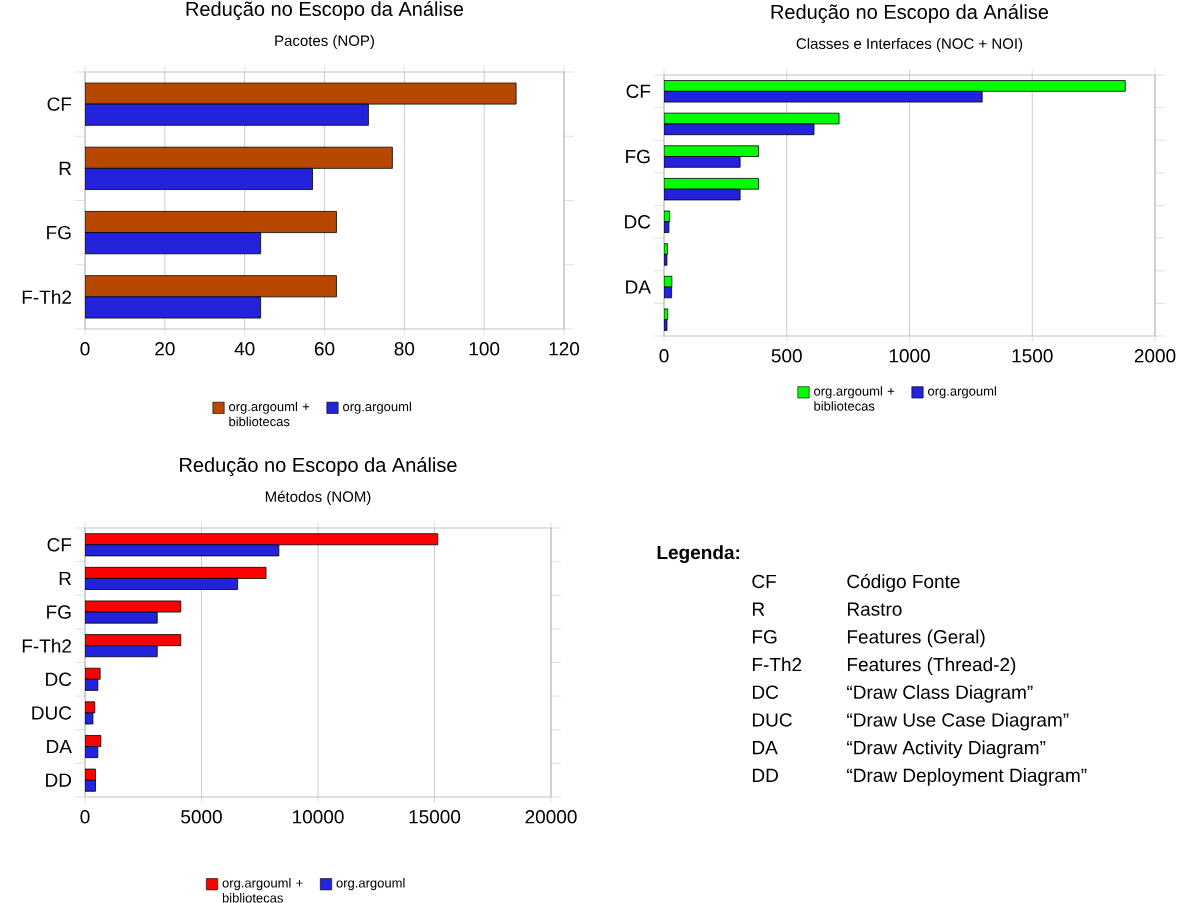  I want to click on y-tick-label: DD, so click(59, 780).